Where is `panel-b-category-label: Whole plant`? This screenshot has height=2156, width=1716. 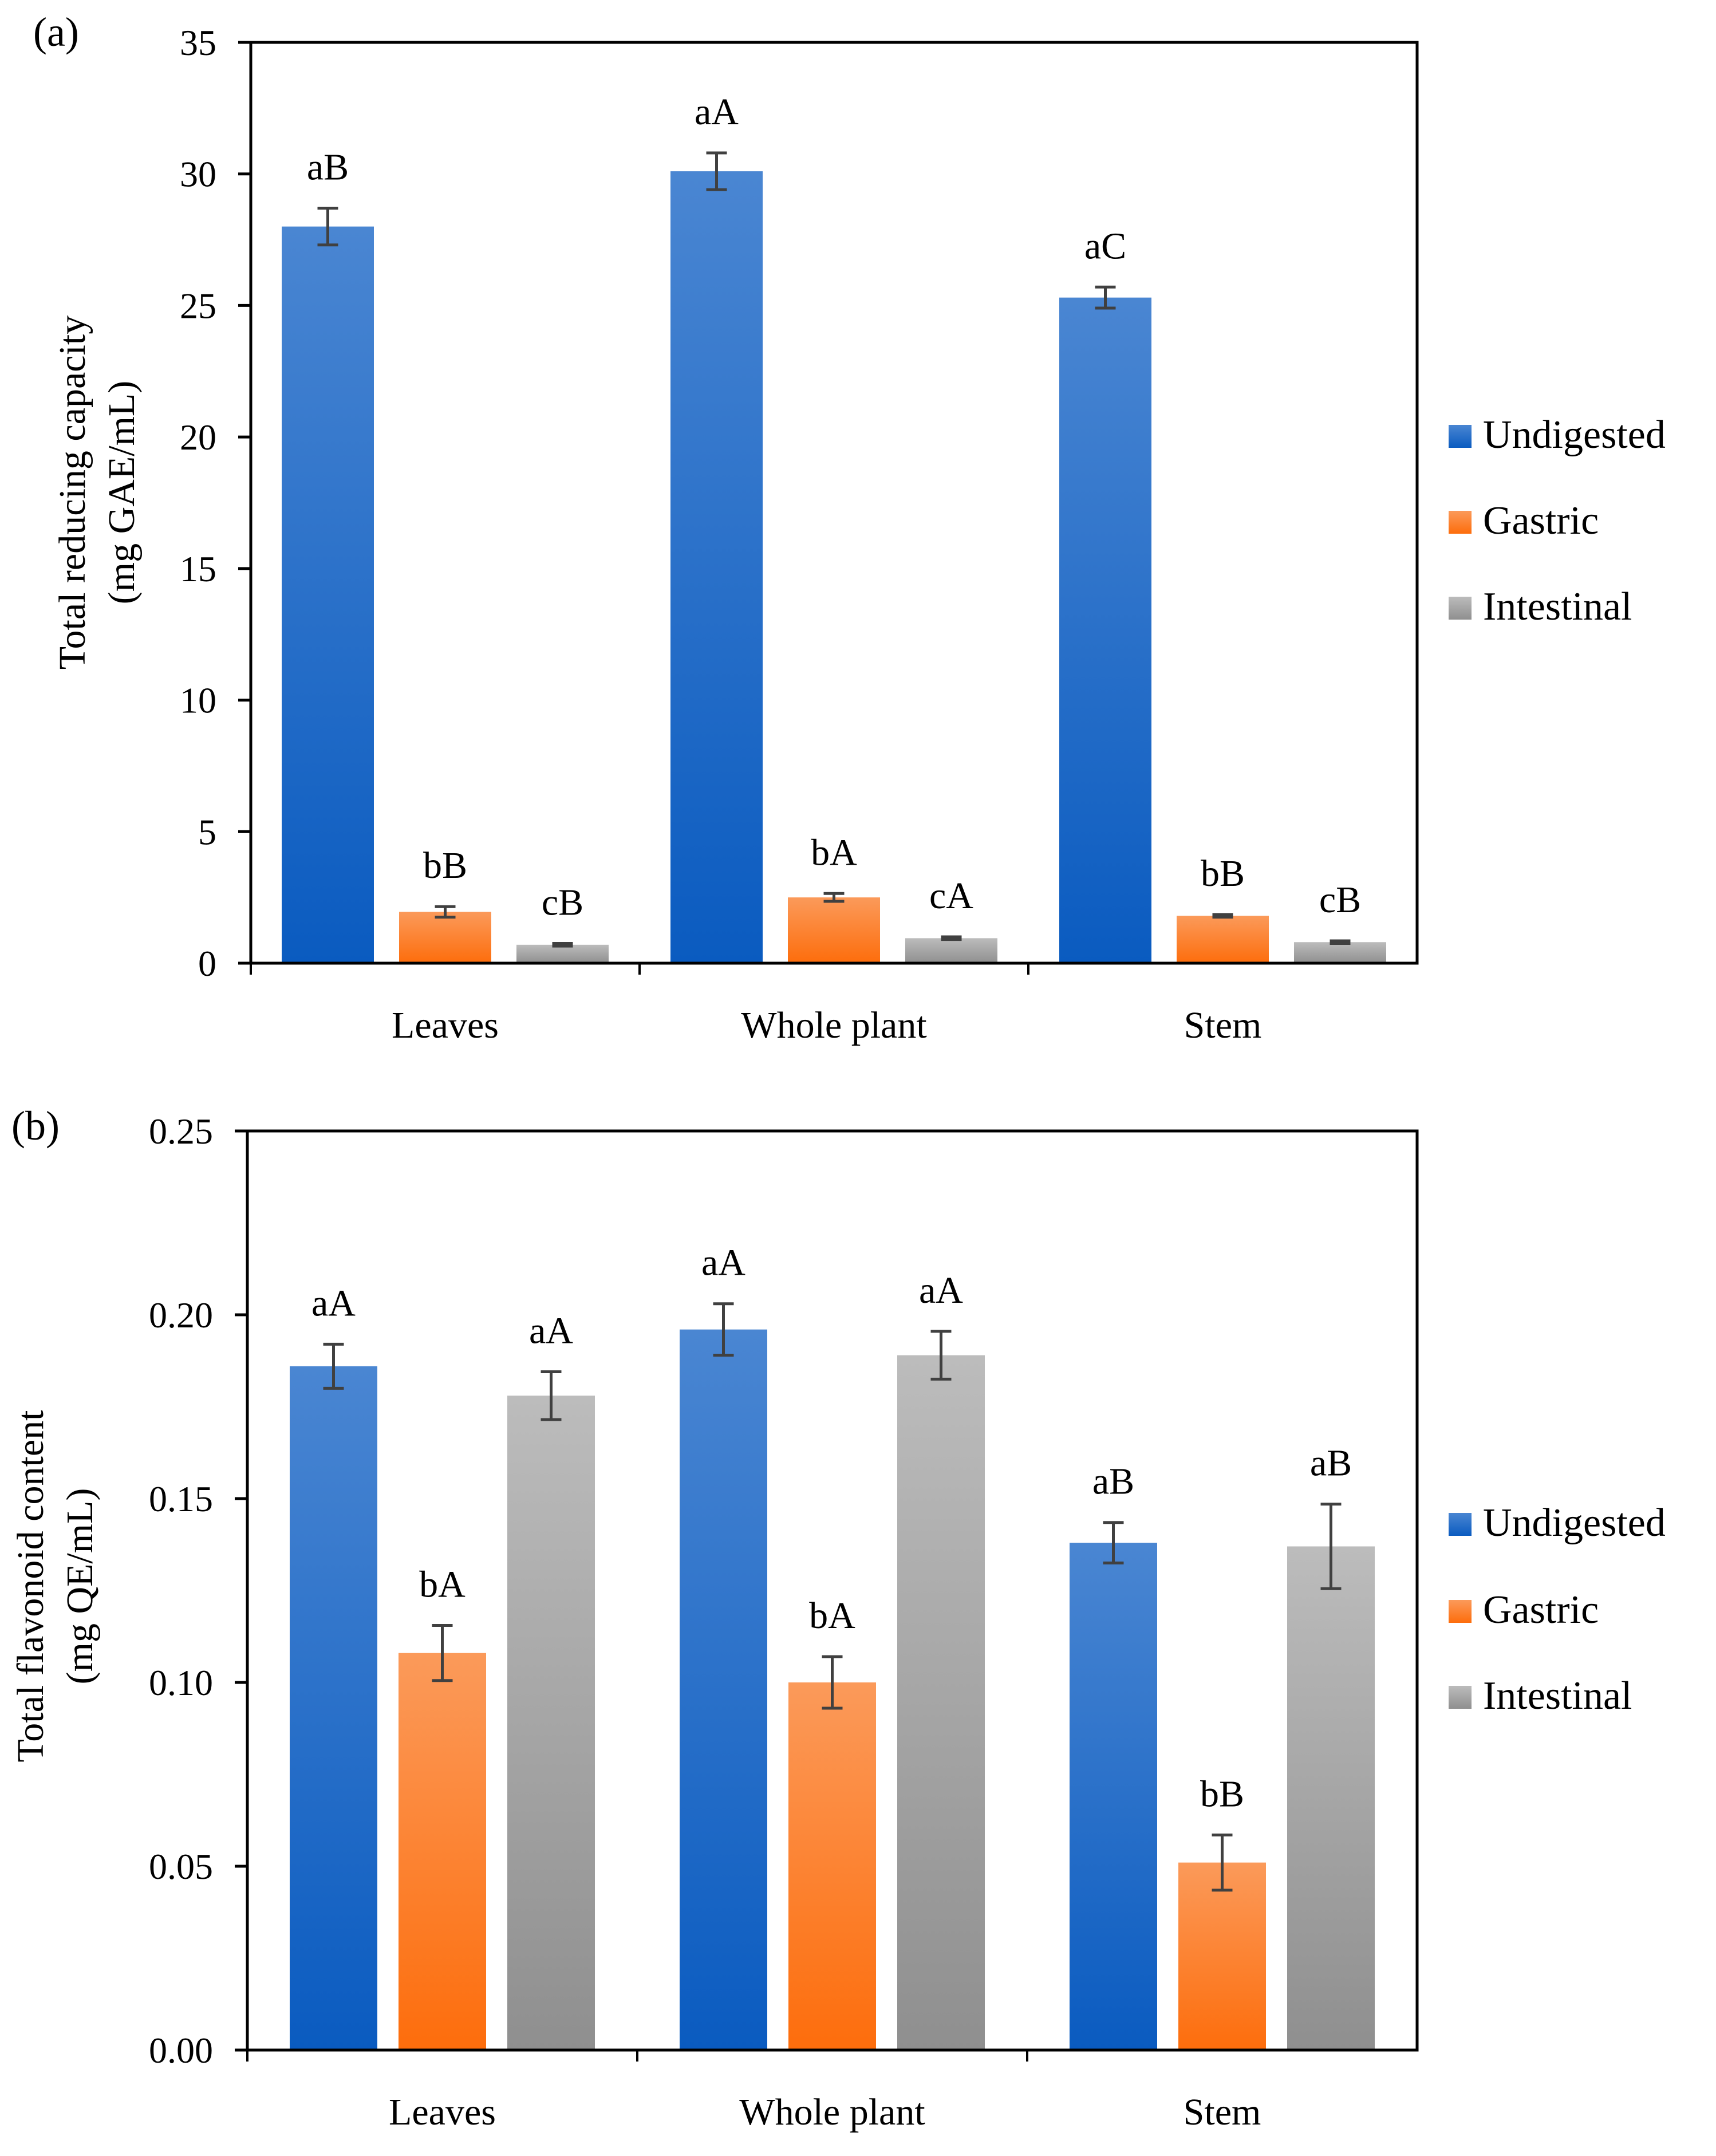 panel-b-category-label: Whole plant is located at coordinates (832, 2112).